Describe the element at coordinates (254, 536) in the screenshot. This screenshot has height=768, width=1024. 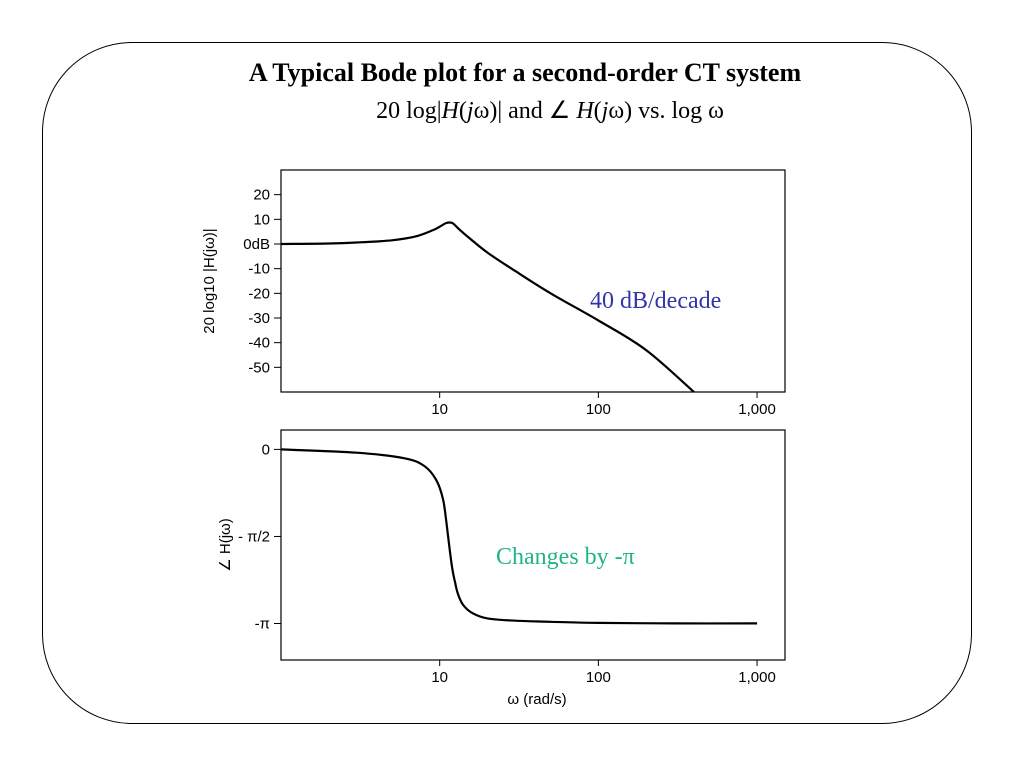
I see `y-tick-label: - π/2` at that location.